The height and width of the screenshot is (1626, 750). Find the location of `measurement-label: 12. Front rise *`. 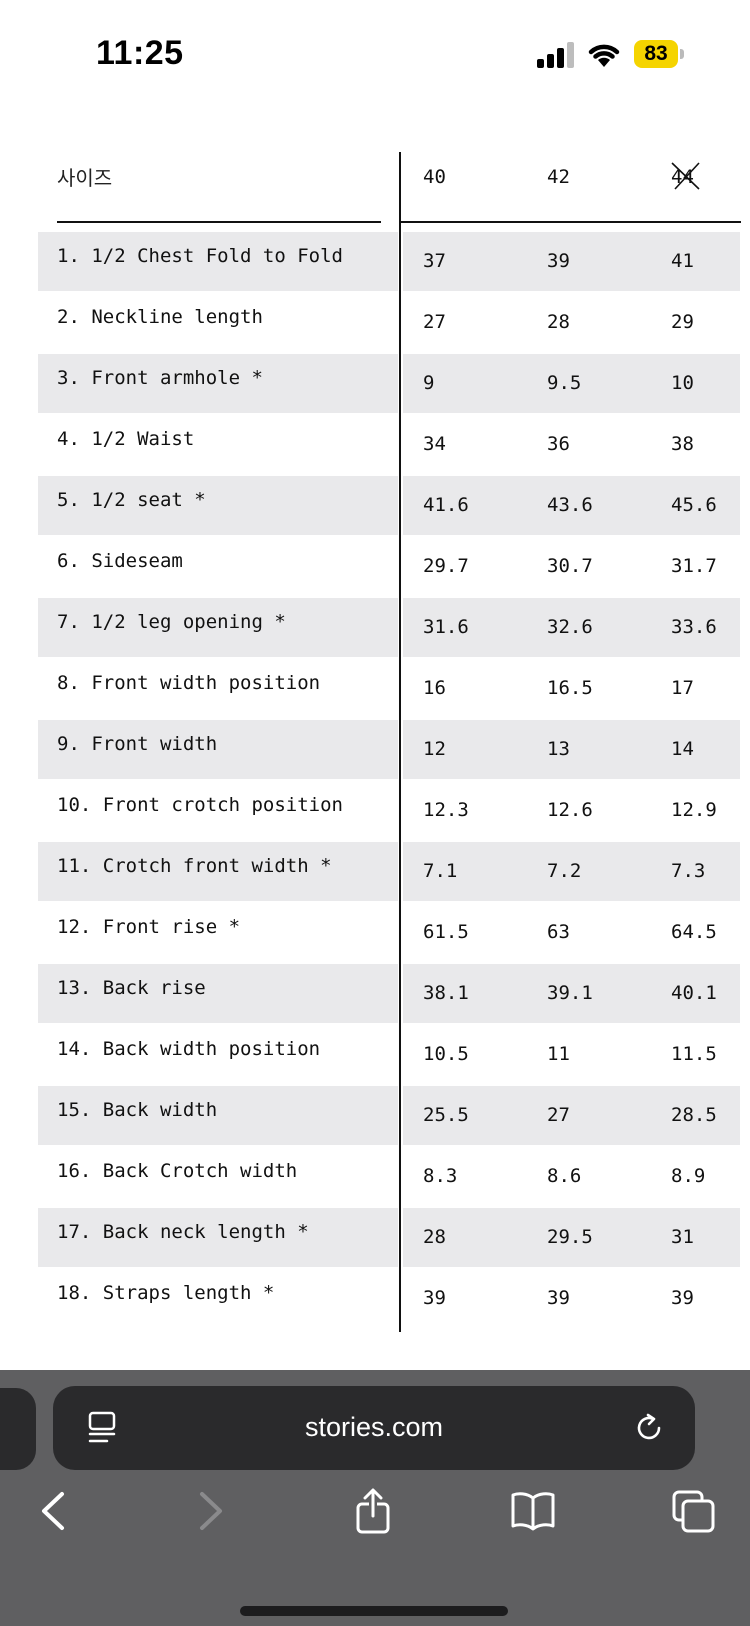

measurement-label: 12. Front rise * is located at coordinates (149, 927).